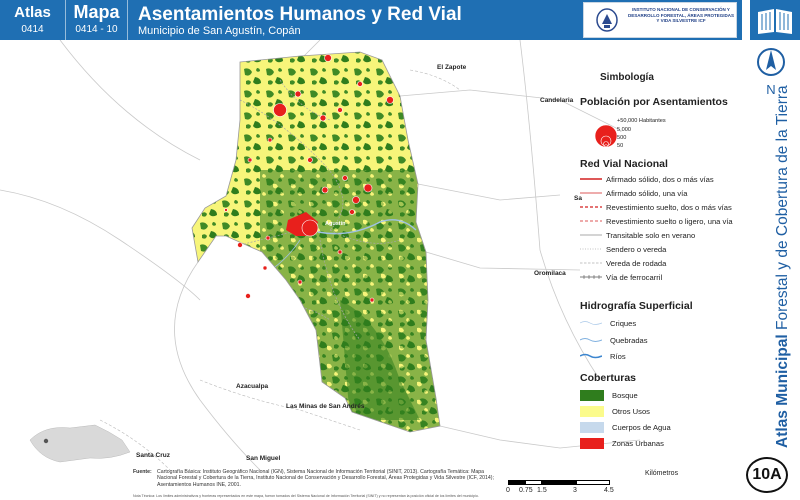 The height and width of the screenshot is (500, 800). I want to click on page-title: Asentamientos Humanos y Red Vial, so click(300, 14).